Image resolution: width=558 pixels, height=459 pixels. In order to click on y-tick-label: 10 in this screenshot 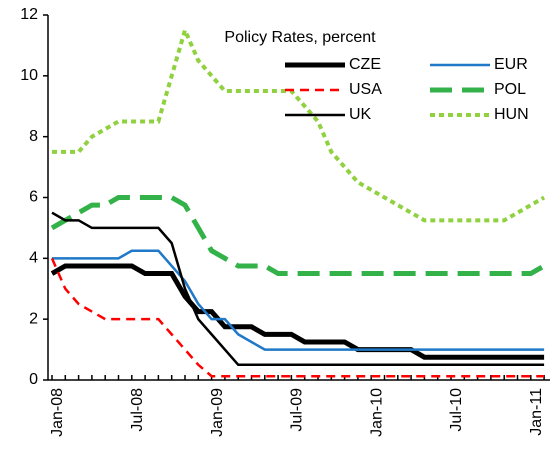, I will do `click(29, 75)`.